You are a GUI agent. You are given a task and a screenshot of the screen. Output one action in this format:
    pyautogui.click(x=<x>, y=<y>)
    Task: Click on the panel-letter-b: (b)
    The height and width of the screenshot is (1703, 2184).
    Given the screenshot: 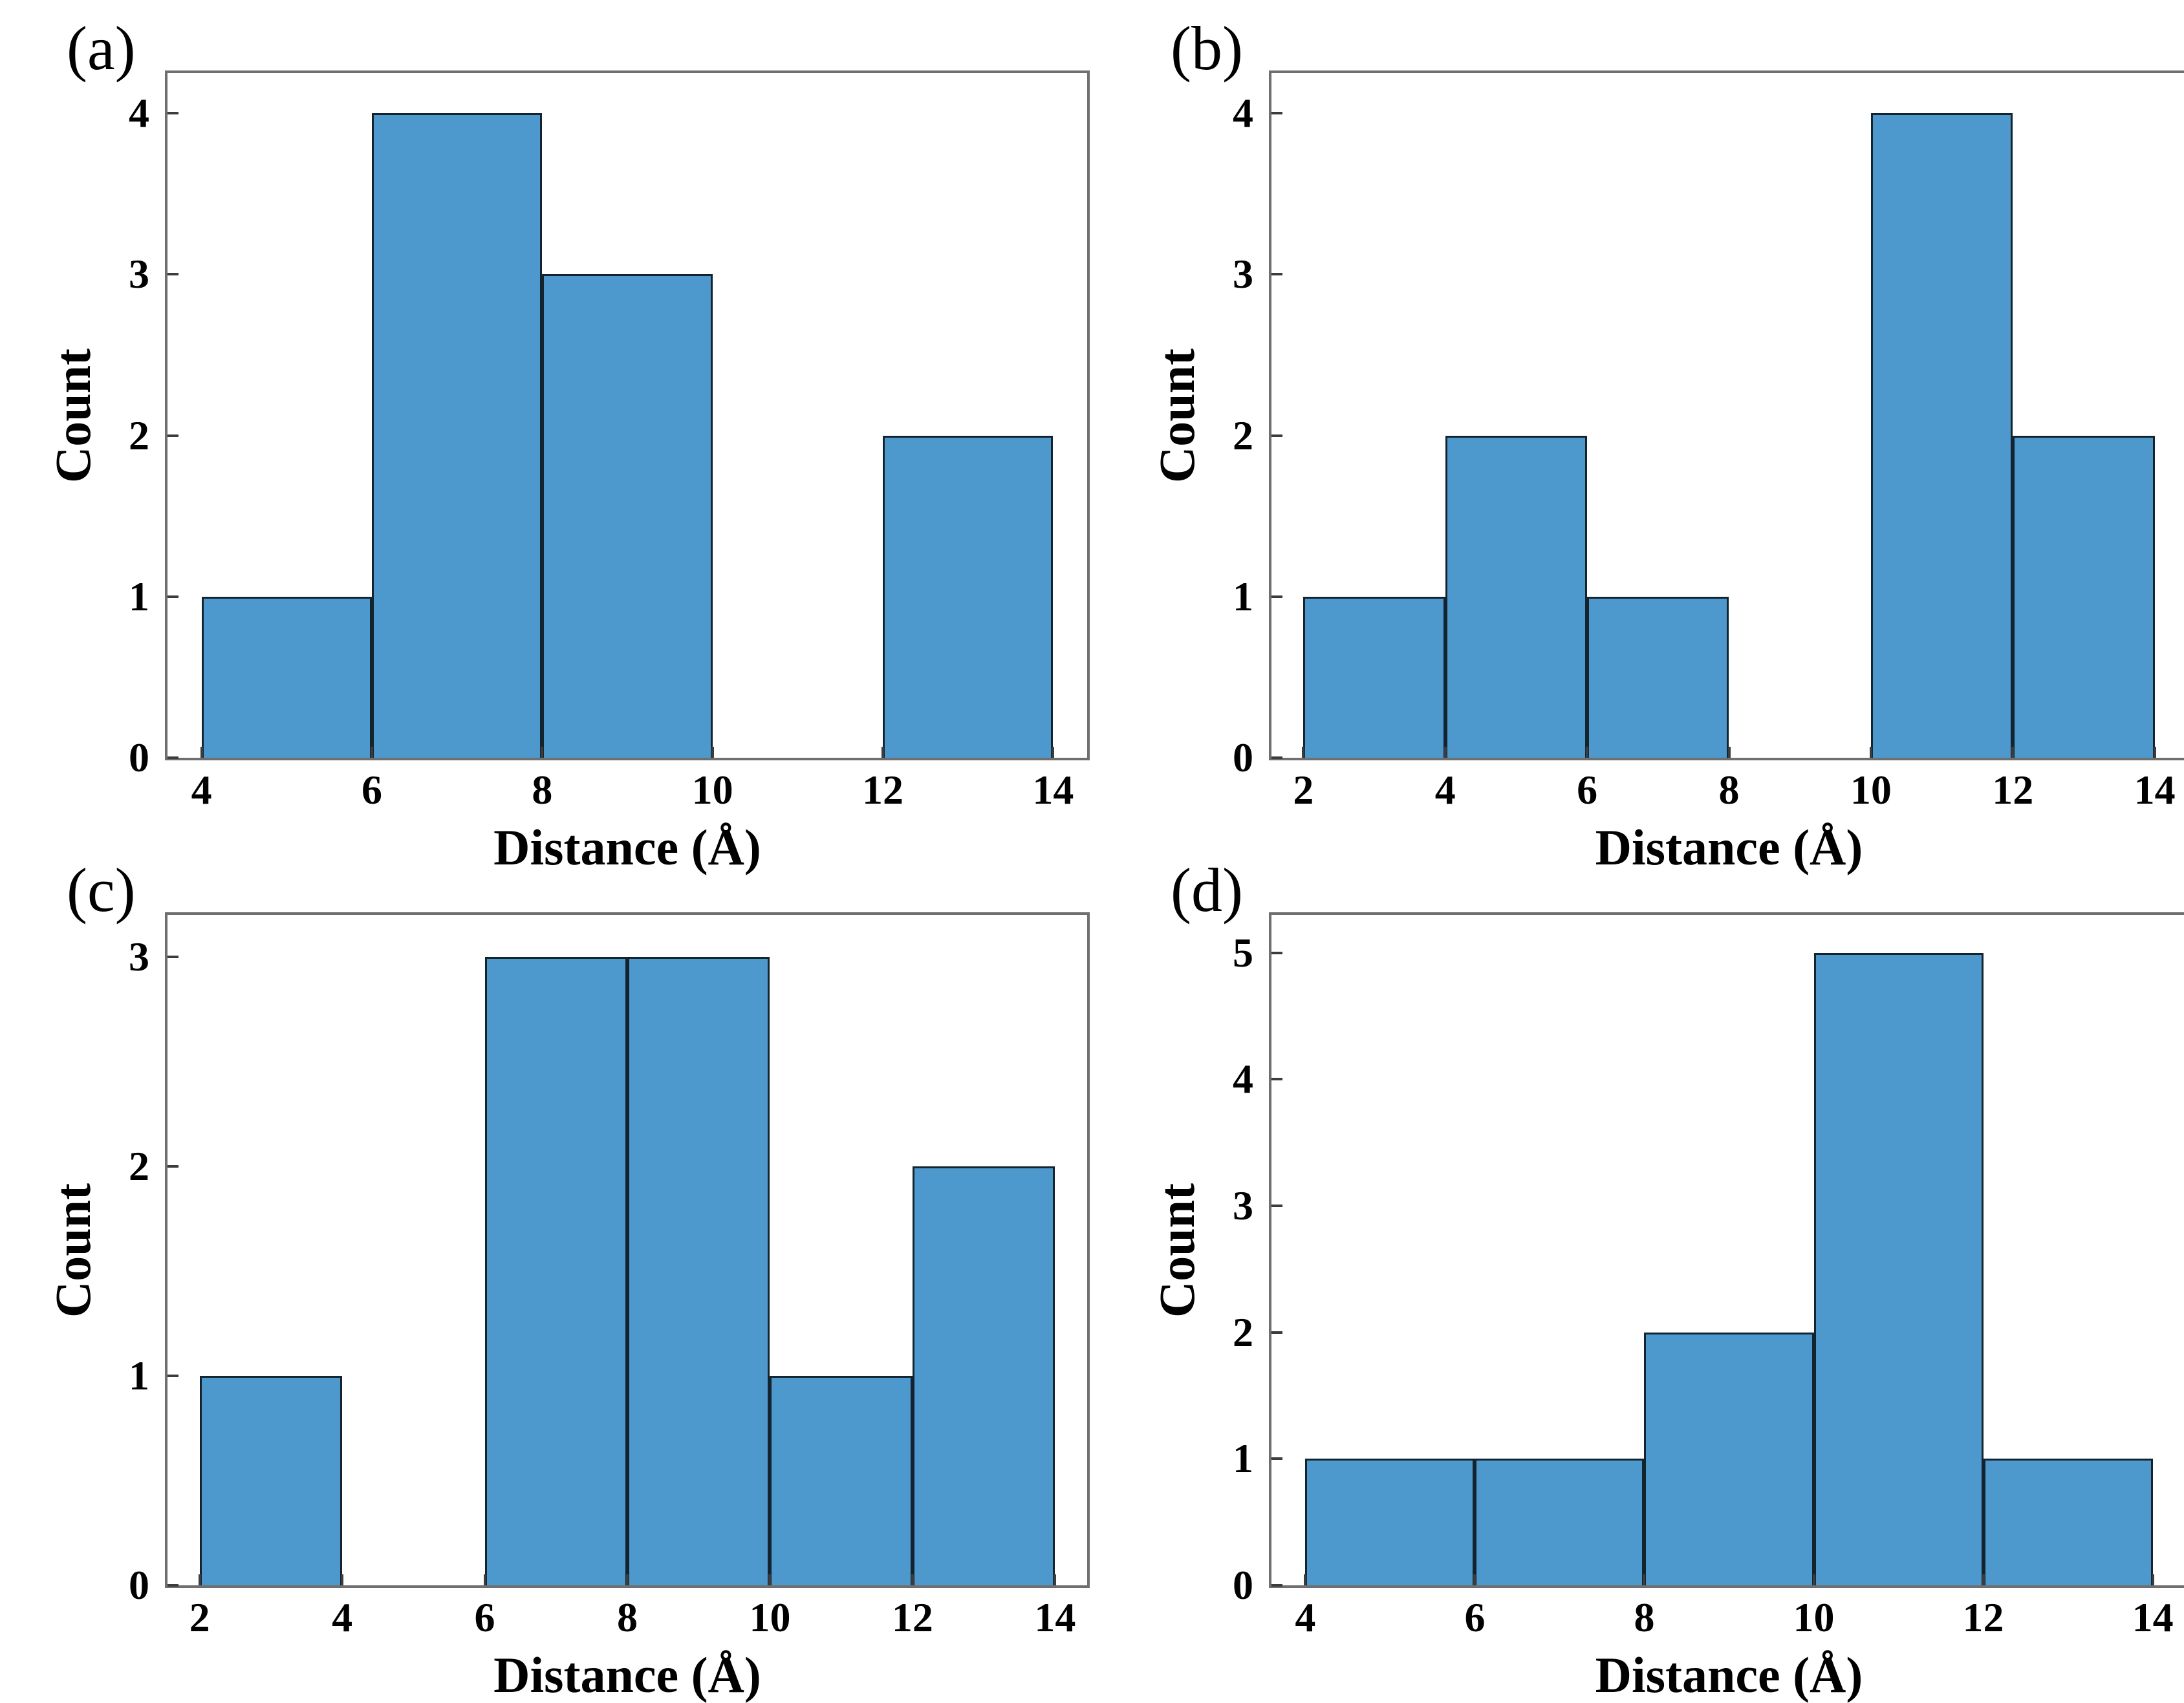 What is the action you would take?
    pyautogui.click(x=1207, y=48)
    